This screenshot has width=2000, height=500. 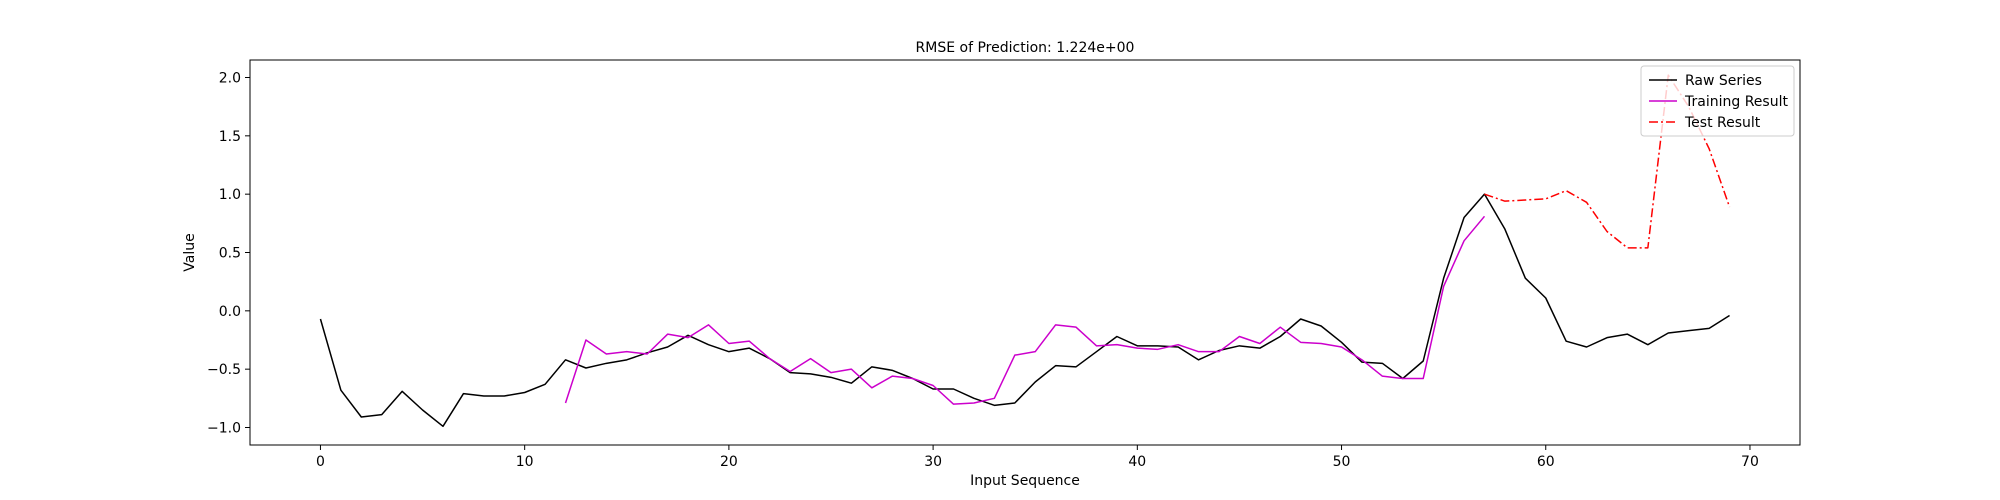 I want to click on x-tick-label: 10, so click(x=525, y=462).